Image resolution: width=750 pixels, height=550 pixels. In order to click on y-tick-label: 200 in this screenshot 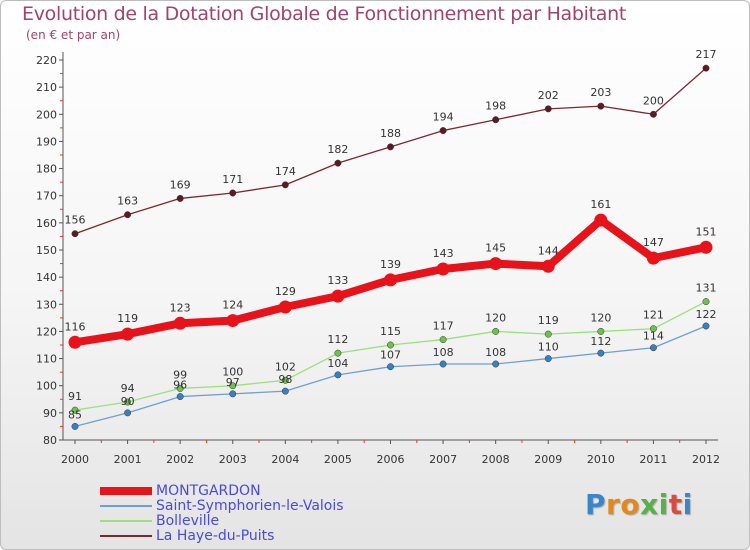, I will do `click(46, 114)`.